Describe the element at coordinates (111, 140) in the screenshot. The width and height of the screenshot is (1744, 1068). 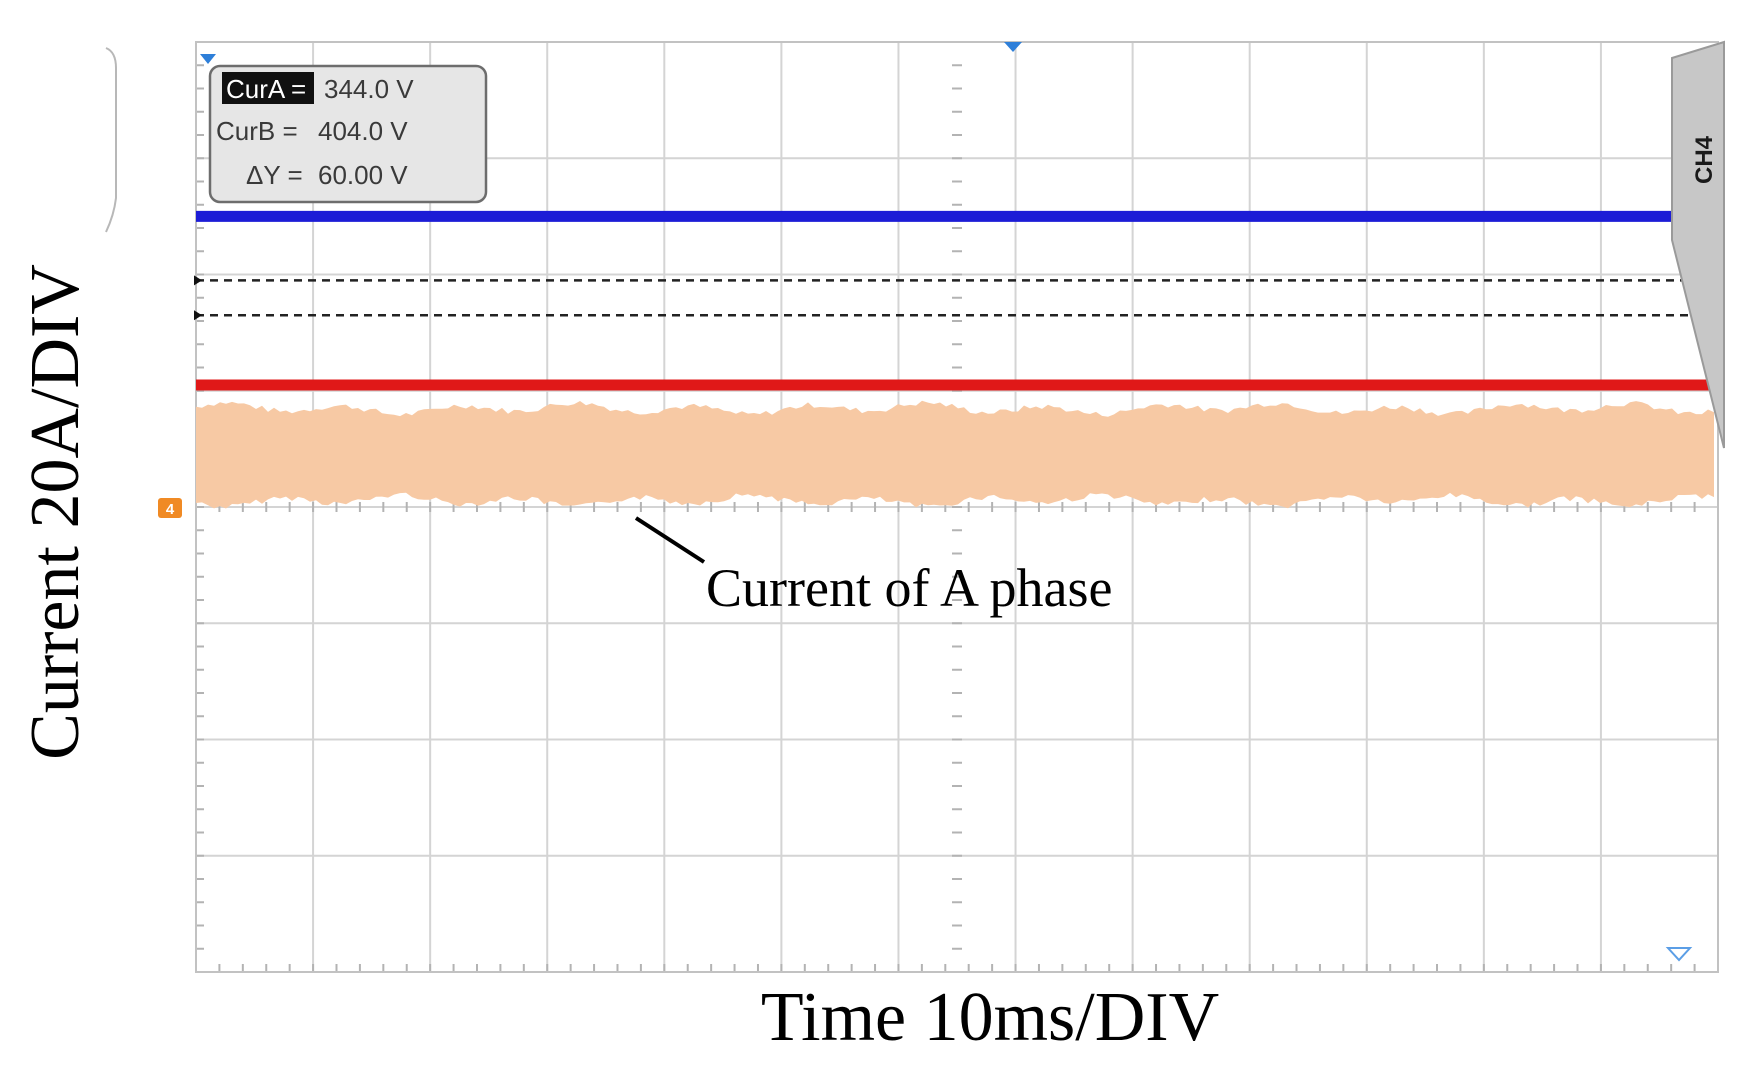
I see `left-bracket` at that location.